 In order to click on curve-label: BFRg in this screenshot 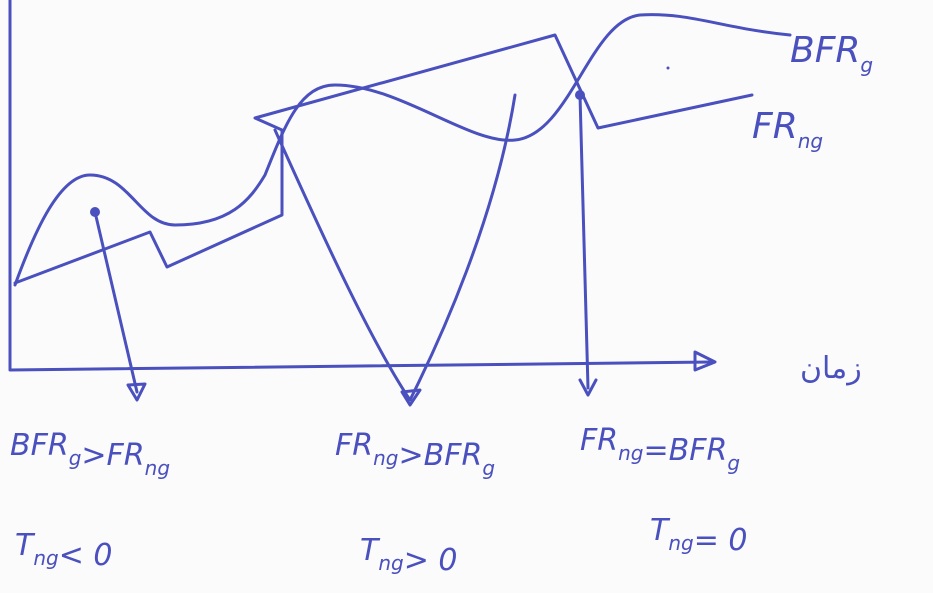, I will do `click(831, 53)`.